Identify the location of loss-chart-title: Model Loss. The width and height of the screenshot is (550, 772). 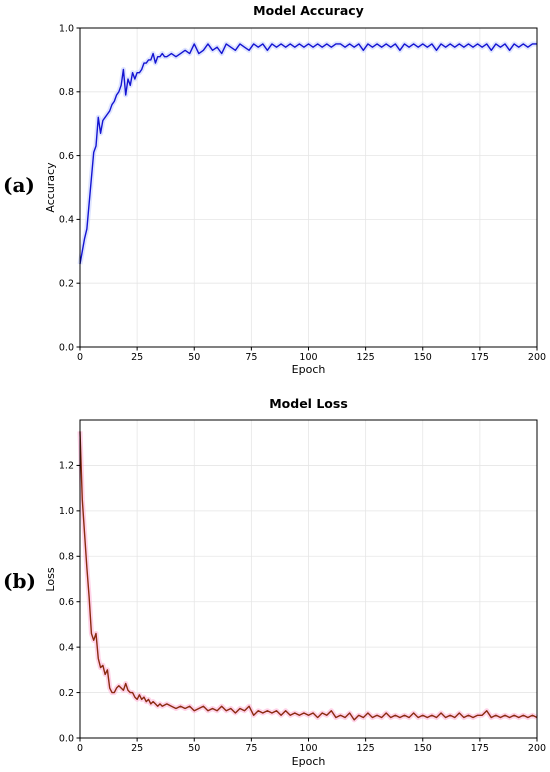
(308, 403).